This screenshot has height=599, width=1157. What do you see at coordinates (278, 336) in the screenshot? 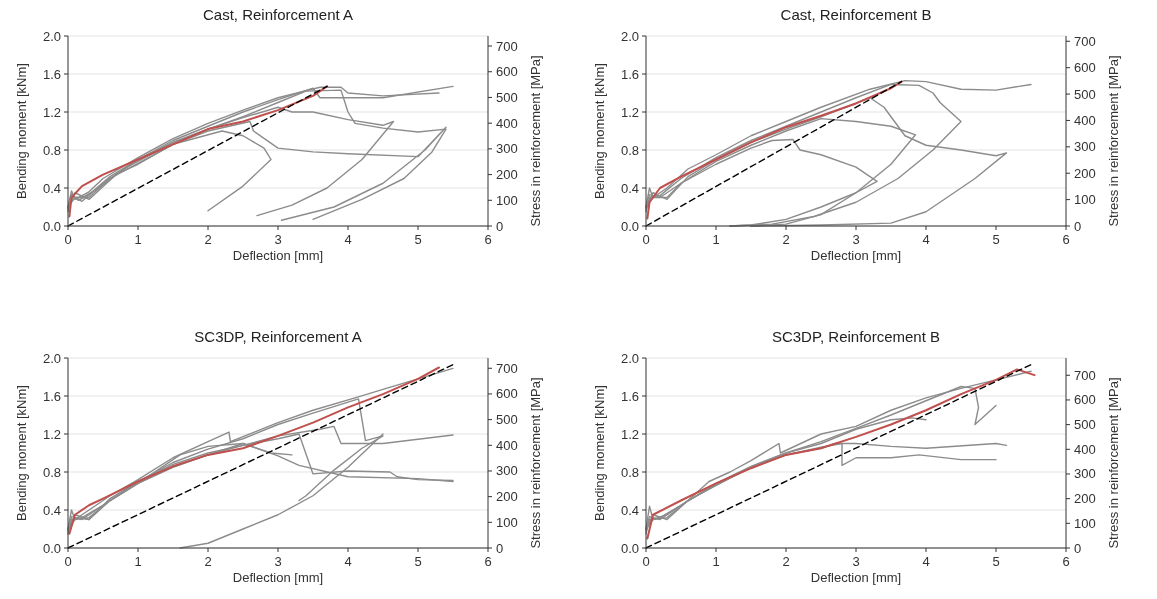
I see `chart-title: SC3DP, Reinforcement A` at bounding box center [278, 336].